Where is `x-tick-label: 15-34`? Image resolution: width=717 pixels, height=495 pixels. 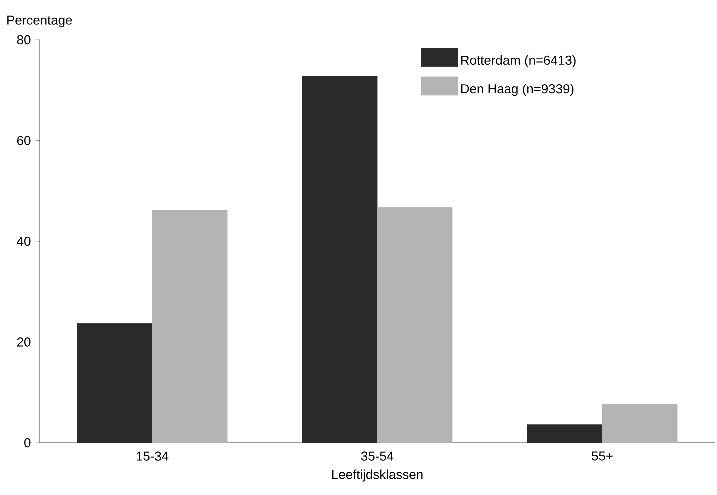 x-tick-label: 15-34 is located at coordinates (152, 456).